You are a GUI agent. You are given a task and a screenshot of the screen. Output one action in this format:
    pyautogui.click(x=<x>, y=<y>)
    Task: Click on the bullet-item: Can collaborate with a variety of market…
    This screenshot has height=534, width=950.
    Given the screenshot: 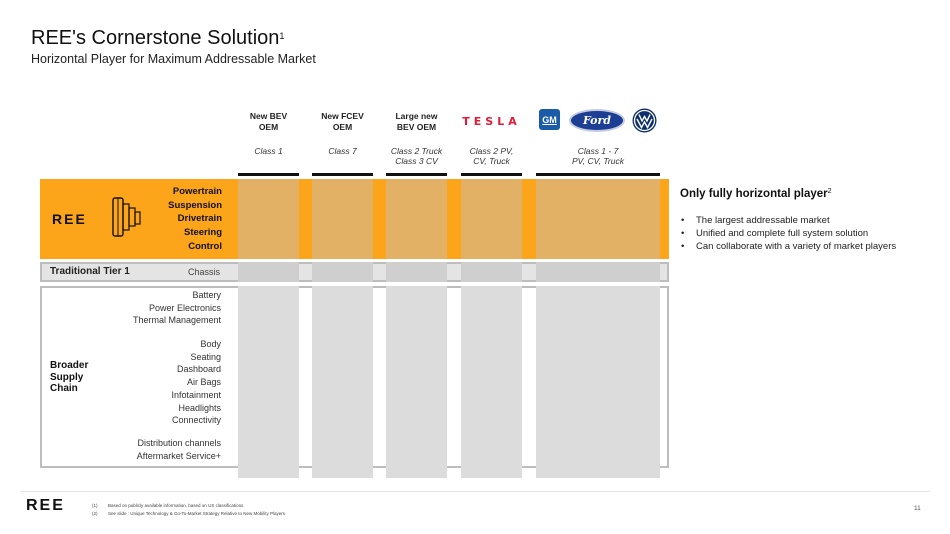 What is the action you would take?
    pyautogui.click(x=788, y=247)
    